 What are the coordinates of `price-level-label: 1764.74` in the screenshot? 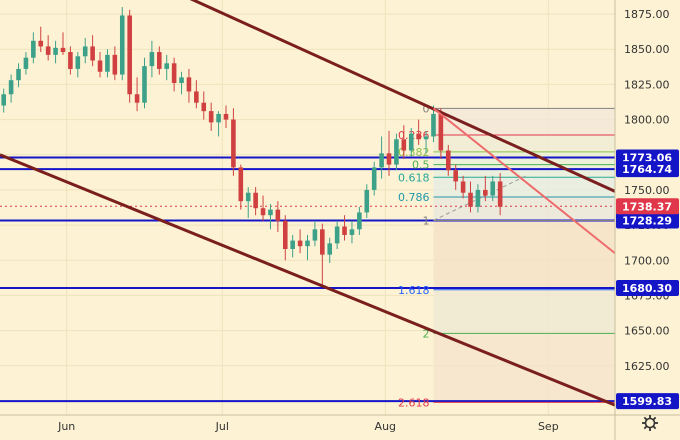 It's located at (647, 169).